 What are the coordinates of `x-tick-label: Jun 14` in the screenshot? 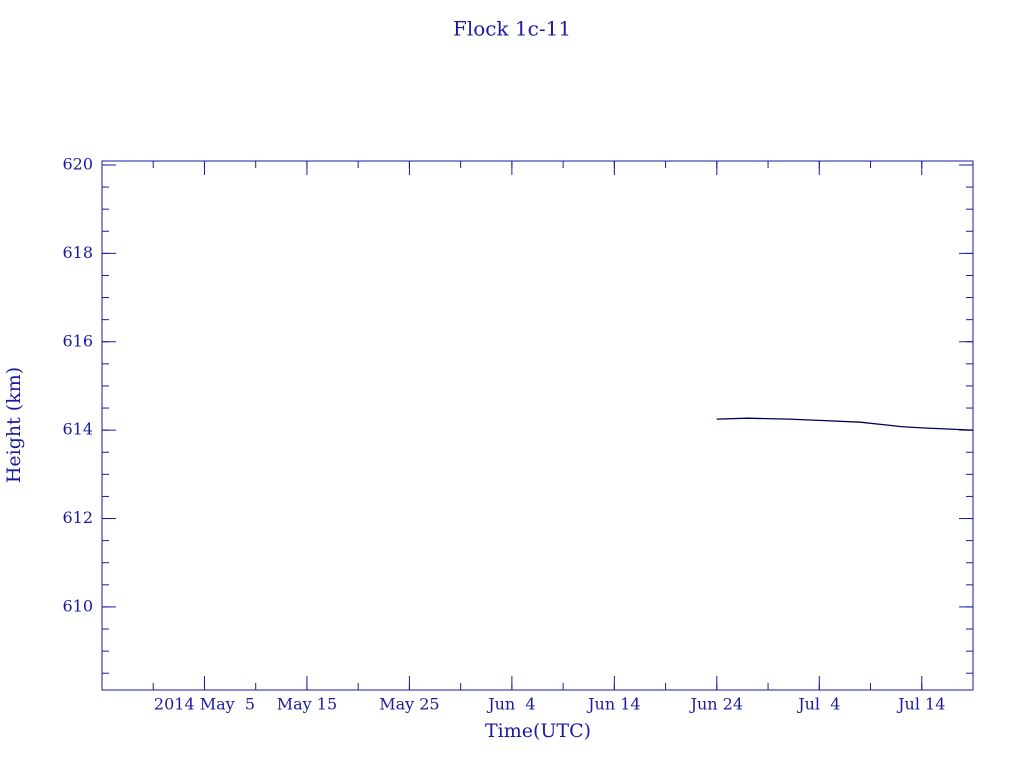 It's located at (613, 704).